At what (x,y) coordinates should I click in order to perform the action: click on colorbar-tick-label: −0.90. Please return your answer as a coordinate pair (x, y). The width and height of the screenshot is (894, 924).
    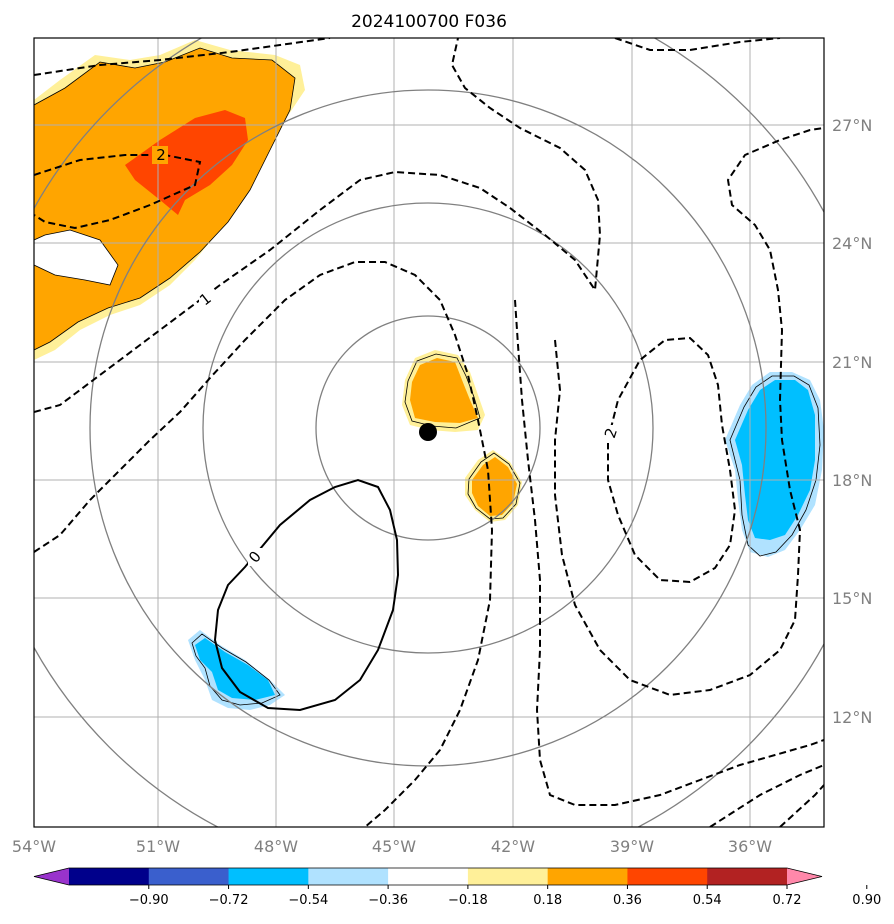
    Looking at the image, I should click on (149, 900).